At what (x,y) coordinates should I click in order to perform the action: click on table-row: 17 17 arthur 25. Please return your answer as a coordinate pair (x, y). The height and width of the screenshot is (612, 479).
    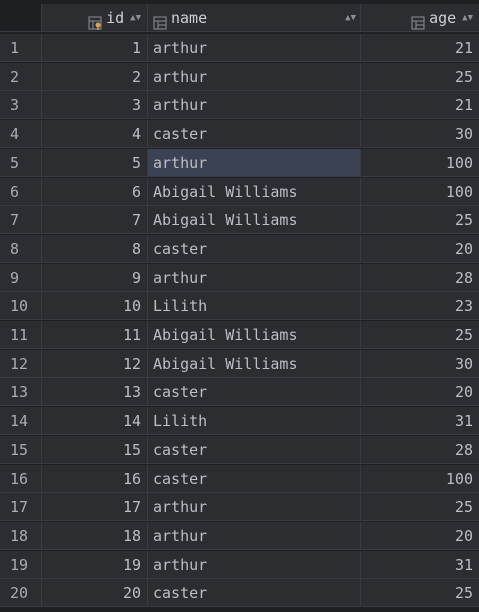
    Looking at the image, I should click on (239, 507).